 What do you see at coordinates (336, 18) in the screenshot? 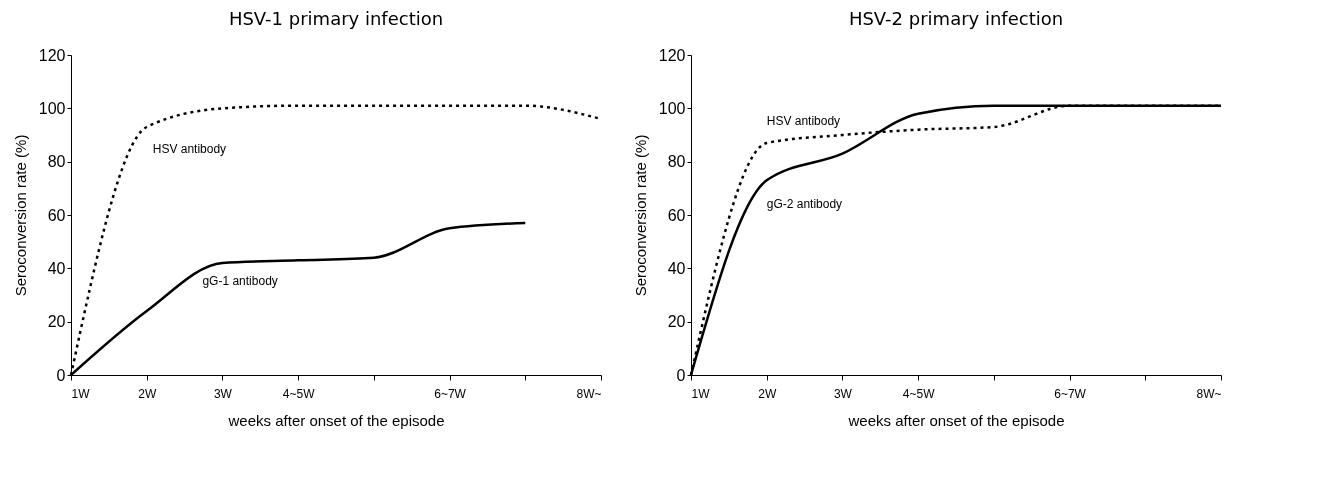
I see `chart-title: HSV-1 primary infection` at bounding box center [336, 18].